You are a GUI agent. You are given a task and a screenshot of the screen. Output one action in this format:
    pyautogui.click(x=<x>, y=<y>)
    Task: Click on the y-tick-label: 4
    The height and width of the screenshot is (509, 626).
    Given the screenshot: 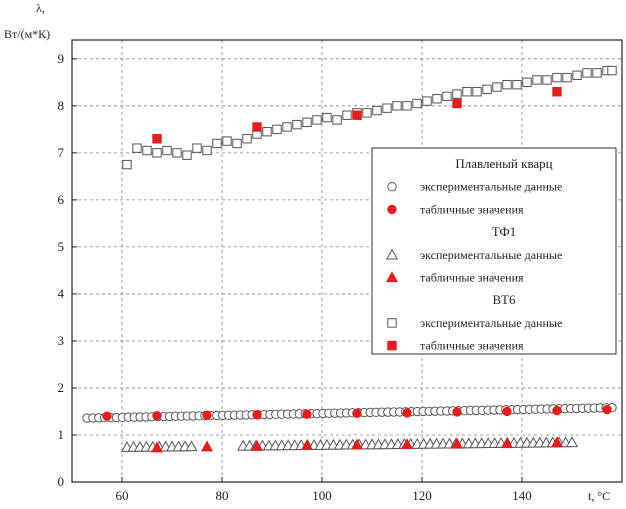 What is the action you would take?
    pyautogui.click(x=61, y=293)
    